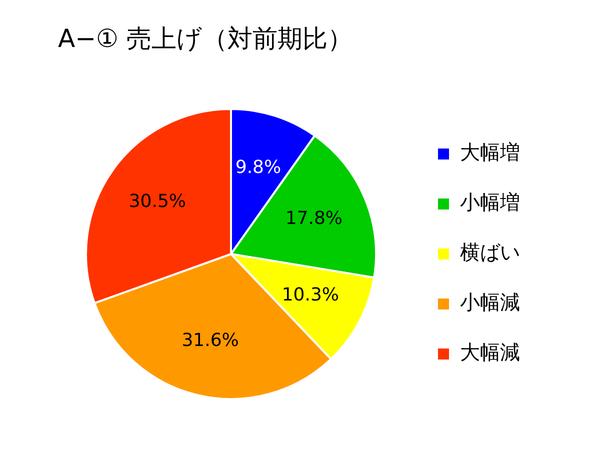  I want to click on data-label: 10.3%, so click(311, 295).